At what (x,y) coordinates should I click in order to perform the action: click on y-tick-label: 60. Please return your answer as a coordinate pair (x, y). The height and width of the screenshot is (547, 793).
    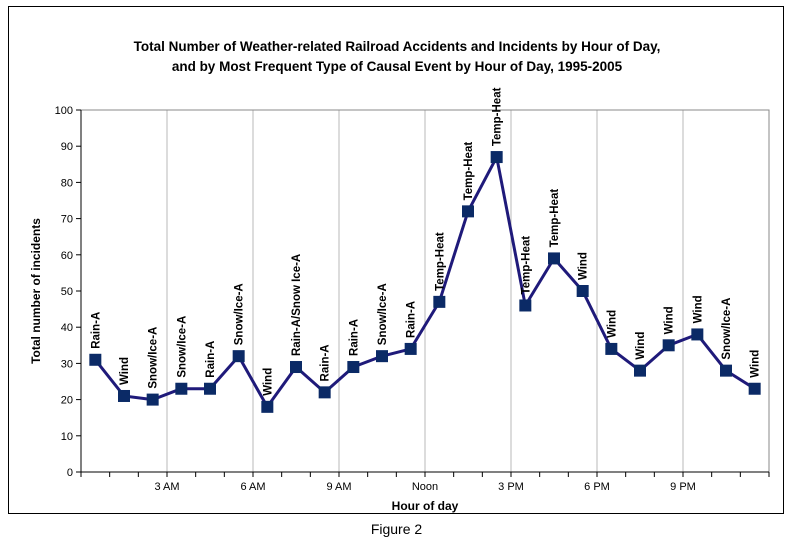
    Looking at the image, I should click on (67, 256).